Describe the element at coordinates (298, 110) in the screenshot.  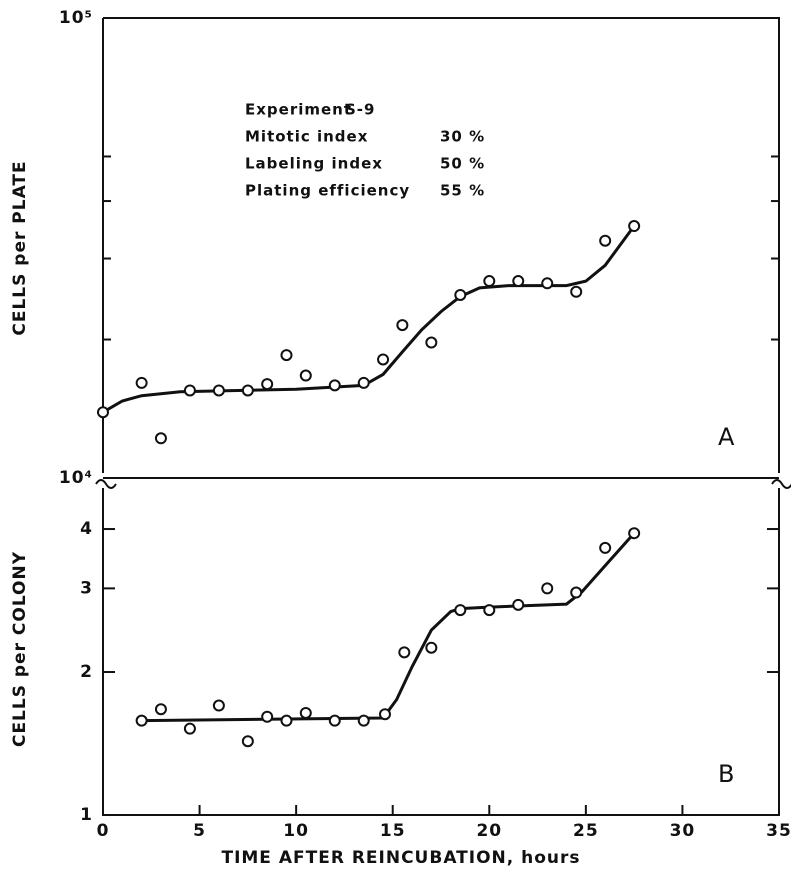
I see `annotation-text: Experiment` at that location.